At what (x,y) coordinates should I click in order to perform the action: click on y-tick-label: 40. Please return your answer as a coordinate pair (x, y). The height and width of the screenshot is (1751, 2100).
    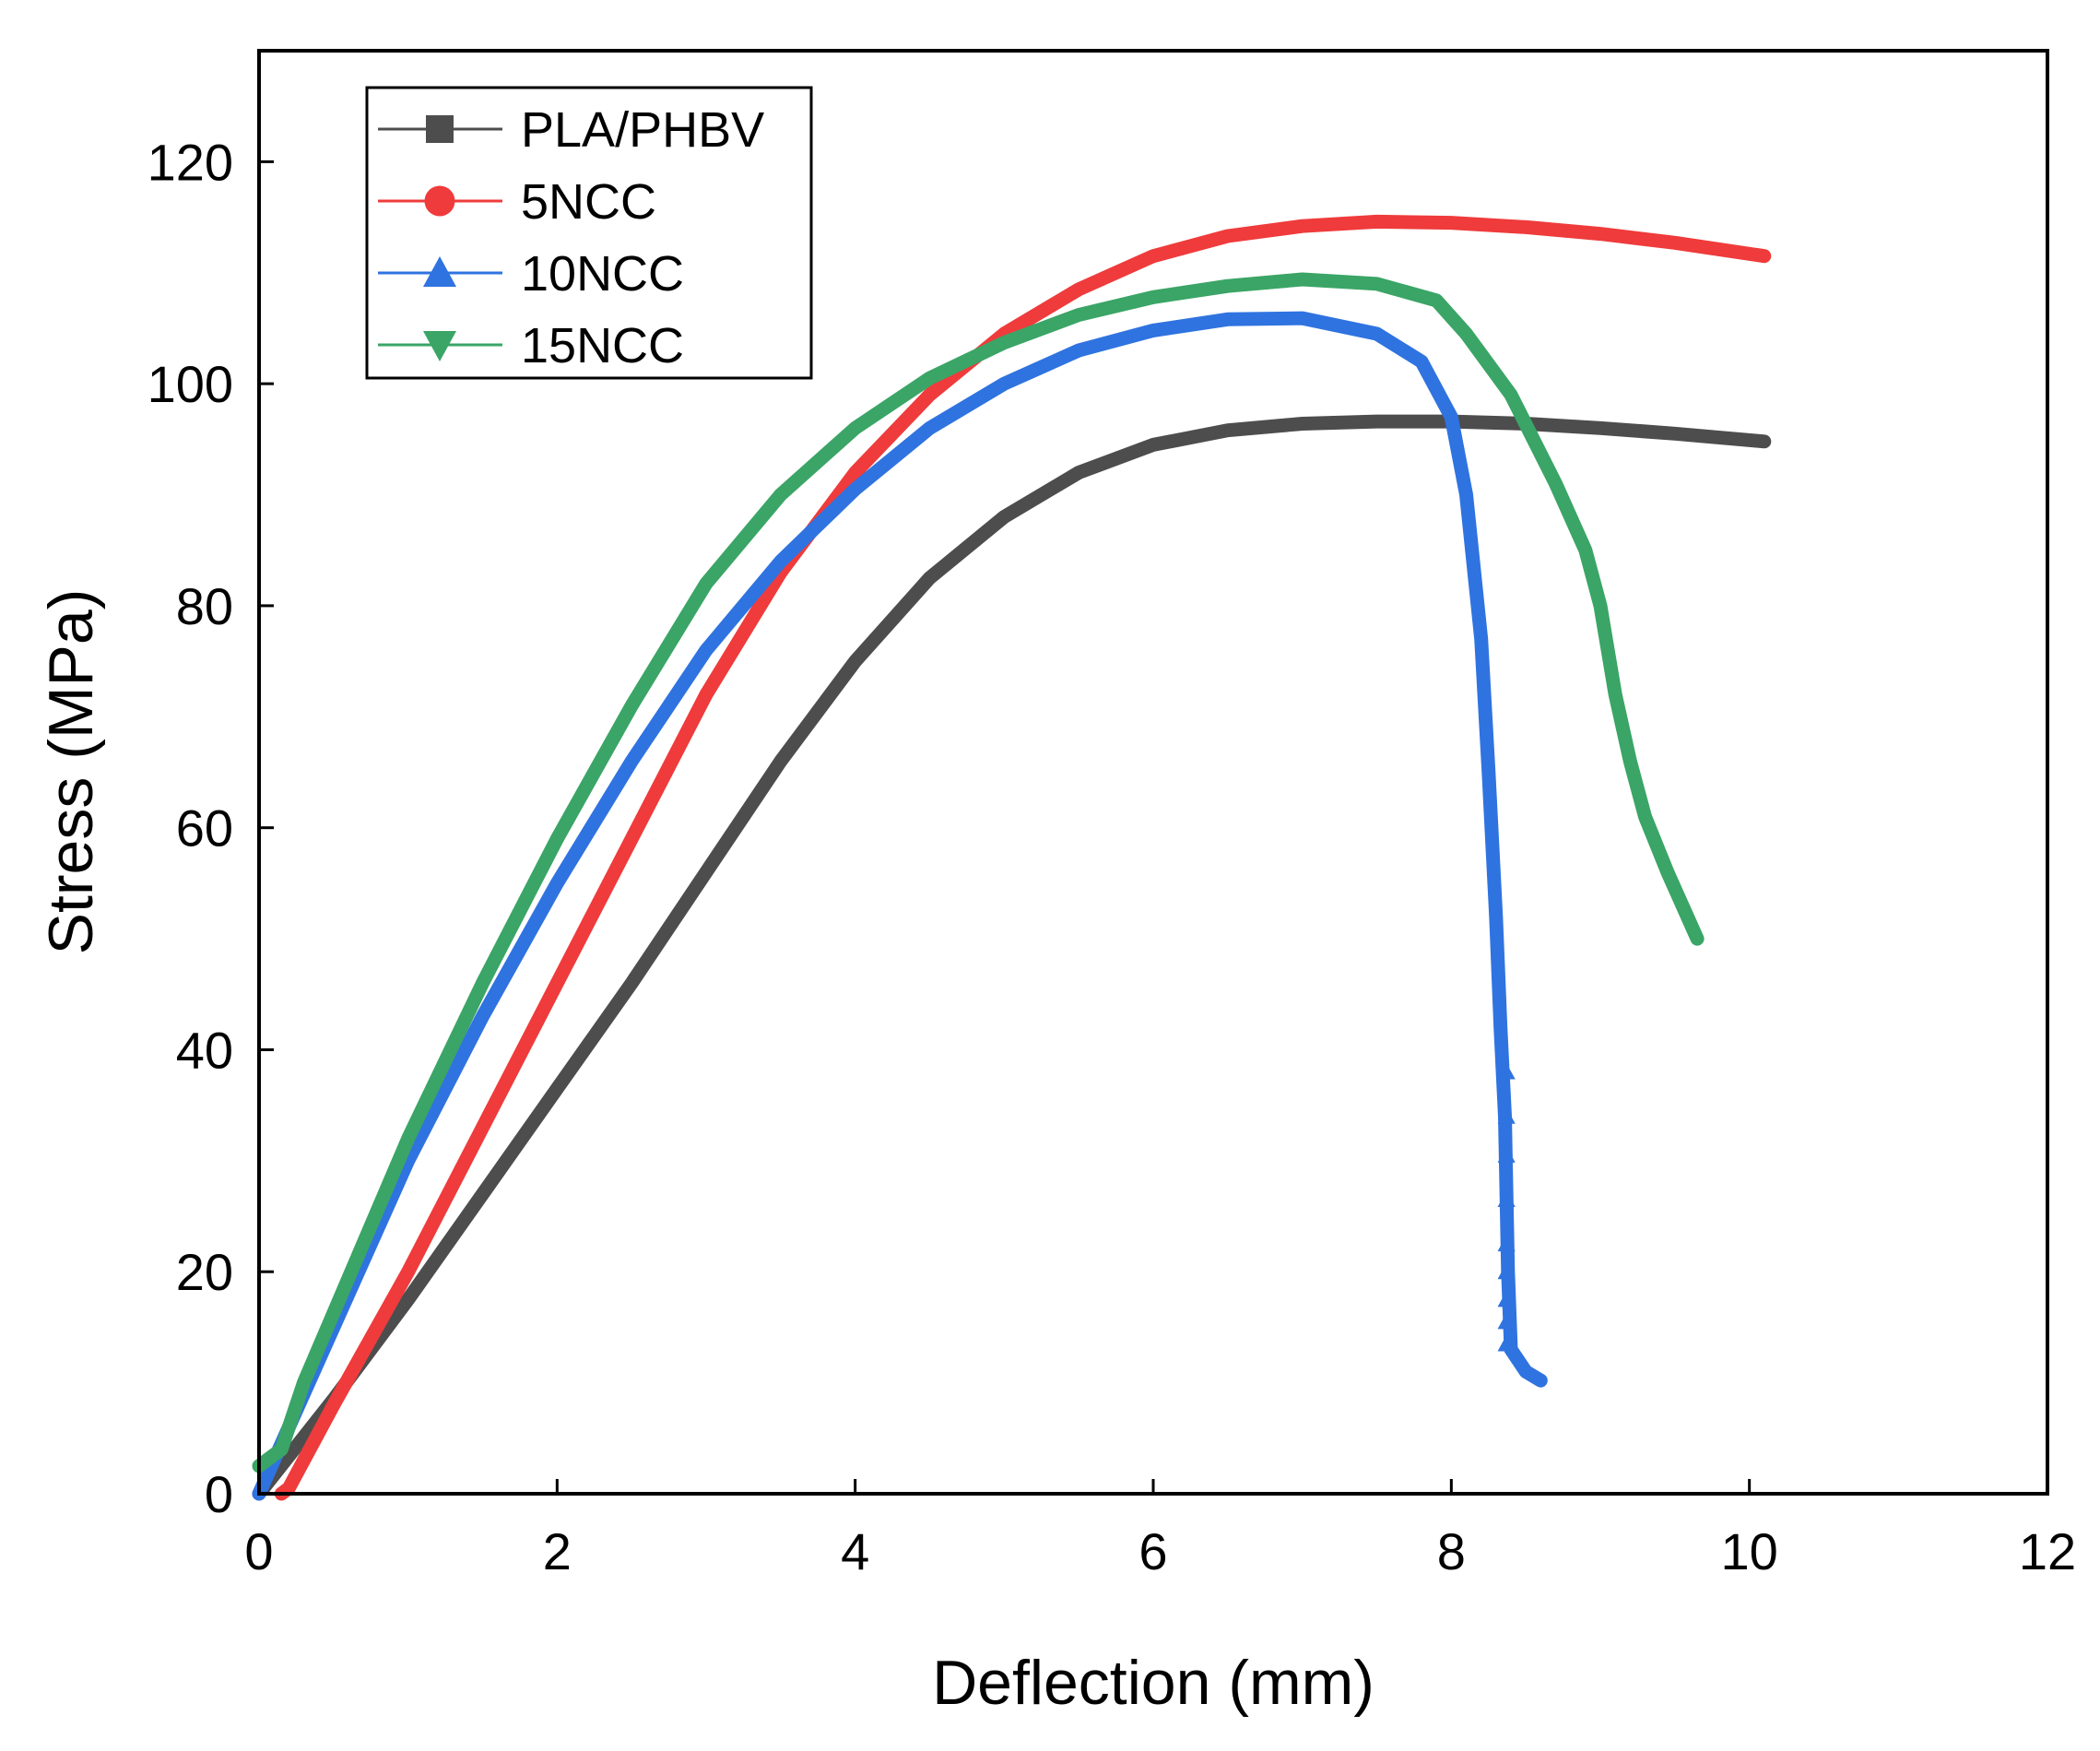
    Looking at the image, I should click on (204, 1050).